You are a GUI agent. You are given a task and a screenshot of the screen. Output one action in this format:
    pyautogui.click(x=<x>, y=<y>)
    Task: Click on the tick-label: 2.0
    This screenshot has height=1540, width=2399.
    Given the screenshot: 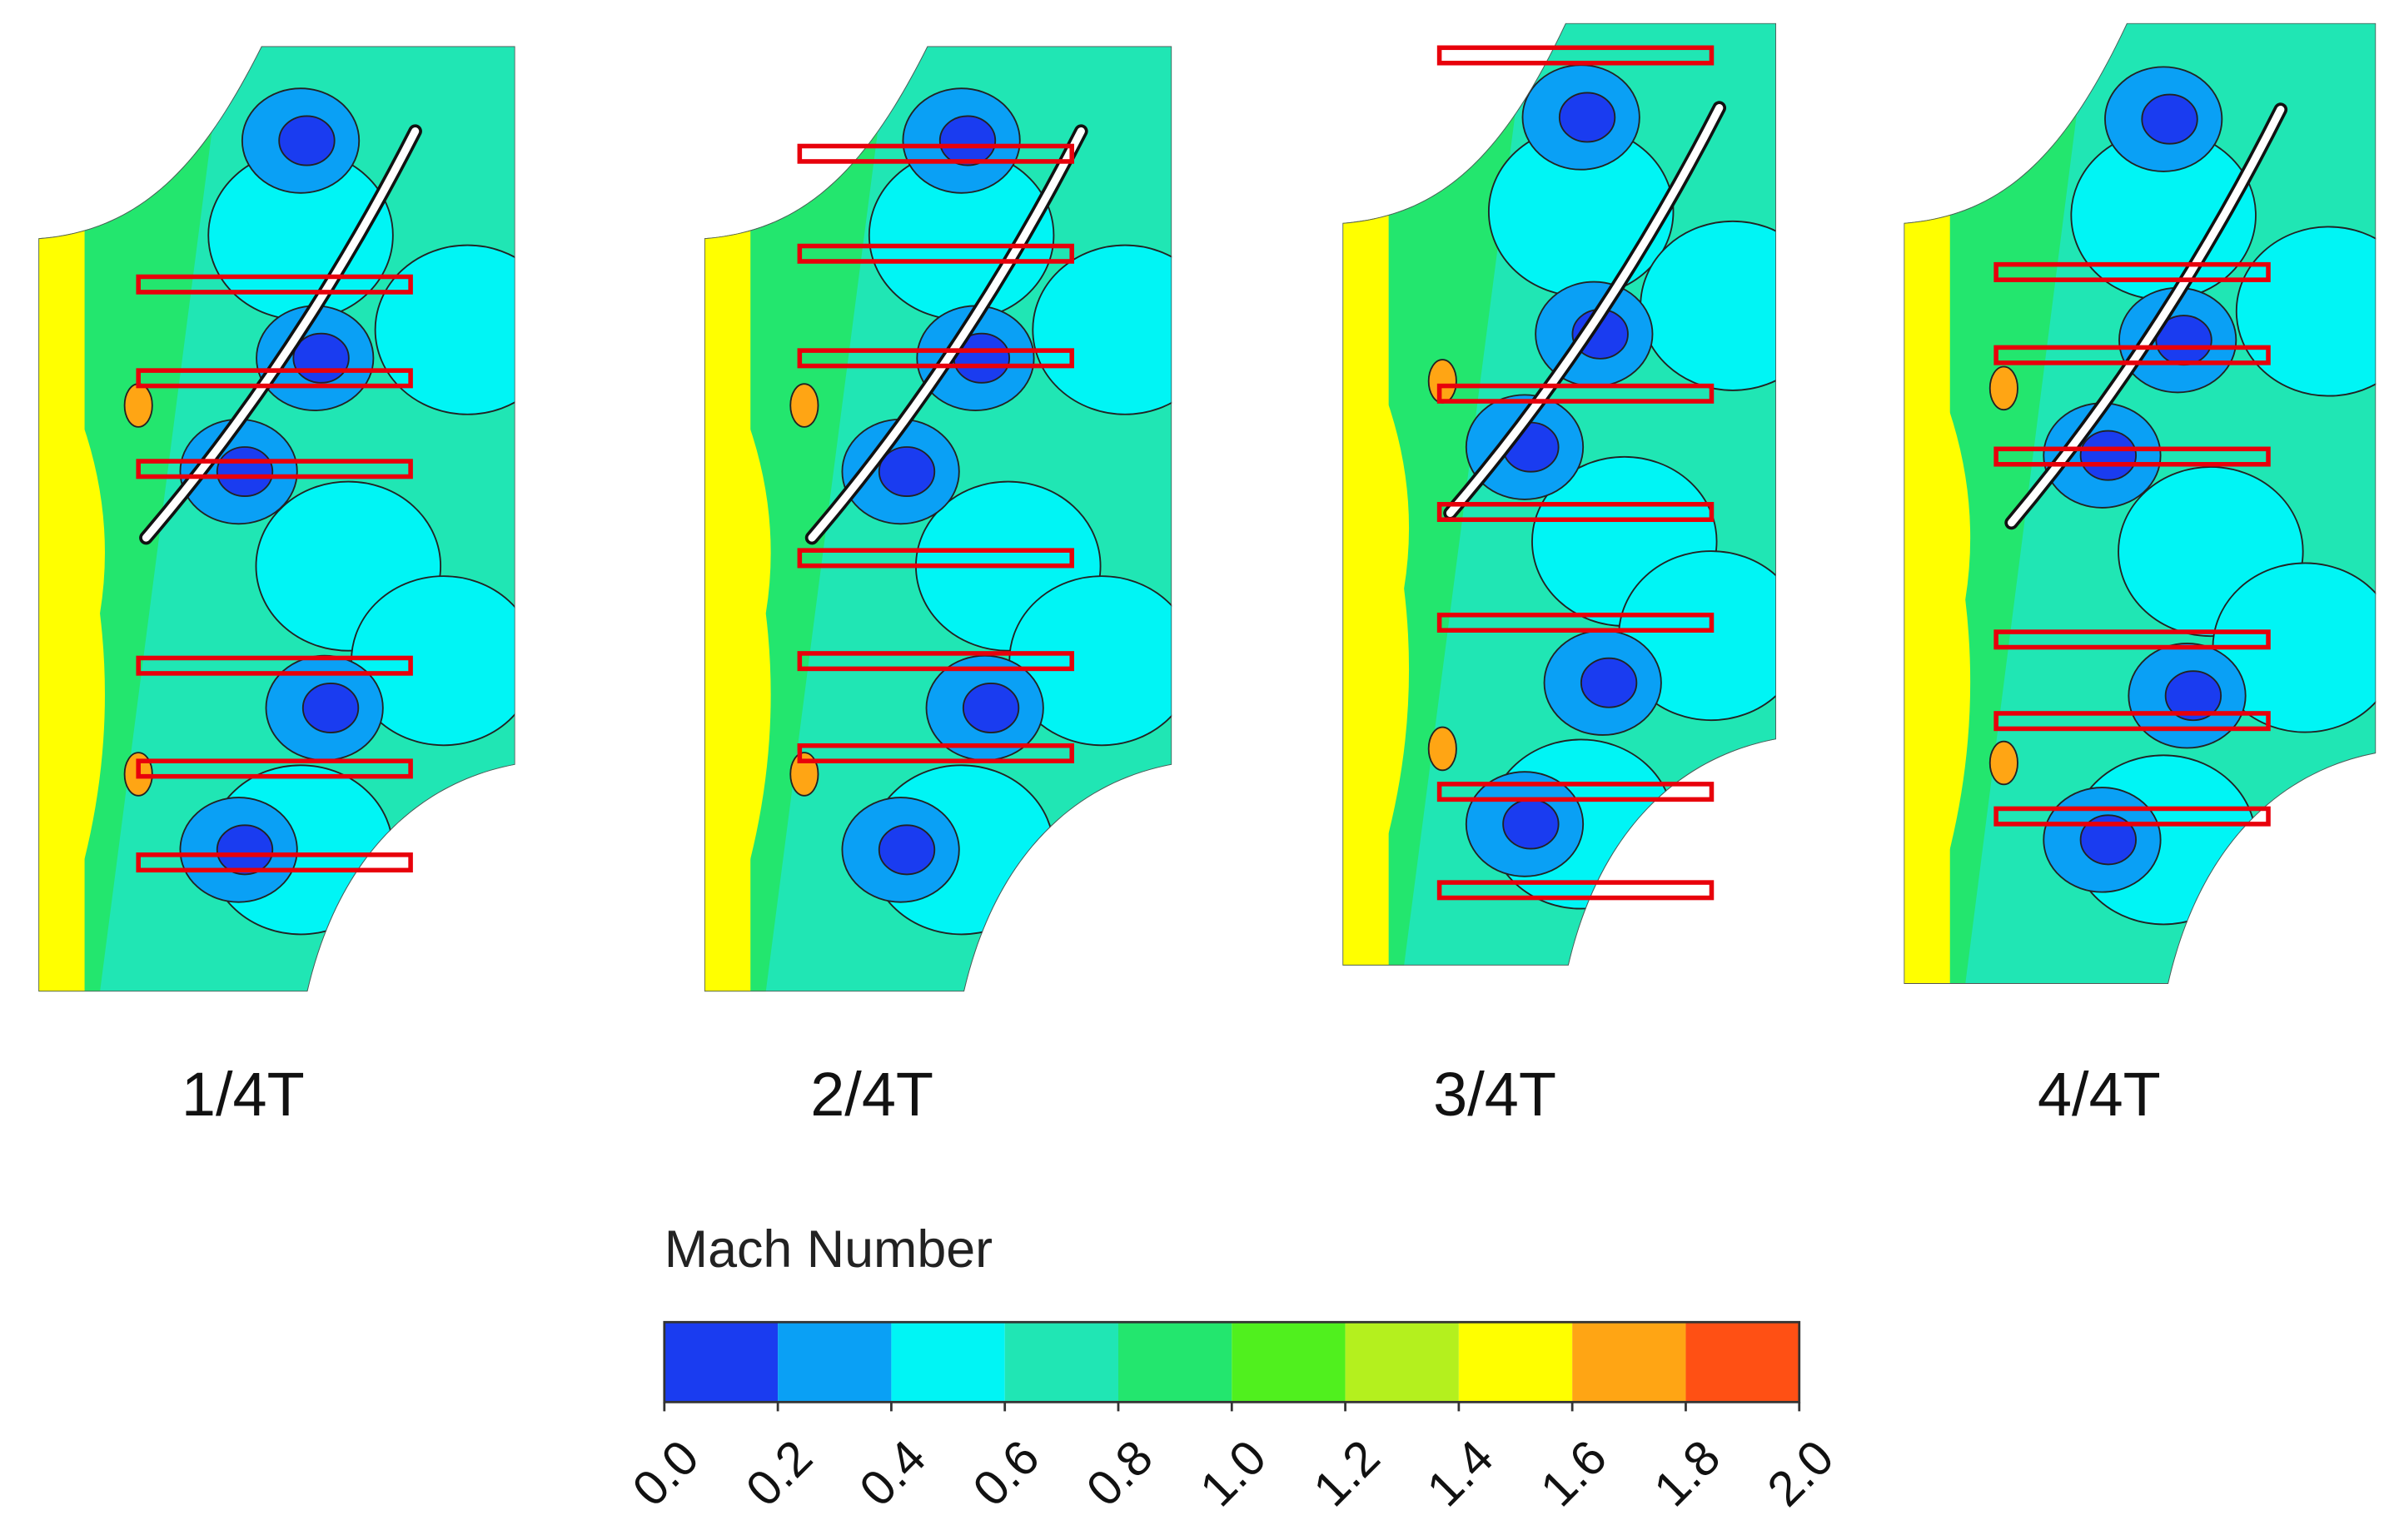 What is the action you would take?
    pyautogui.click(x=1800, y=1473)
    